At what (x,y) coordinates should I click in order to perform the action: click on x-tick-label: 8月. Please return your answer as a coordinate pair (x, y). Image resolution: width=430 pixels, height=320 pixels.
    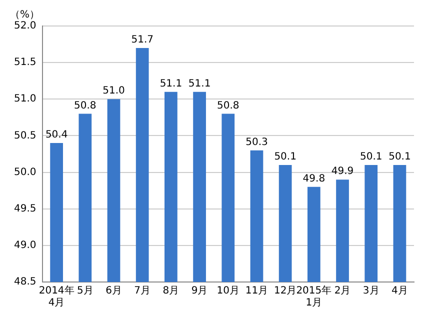
    Looking at the image, I should click on (171, 291).